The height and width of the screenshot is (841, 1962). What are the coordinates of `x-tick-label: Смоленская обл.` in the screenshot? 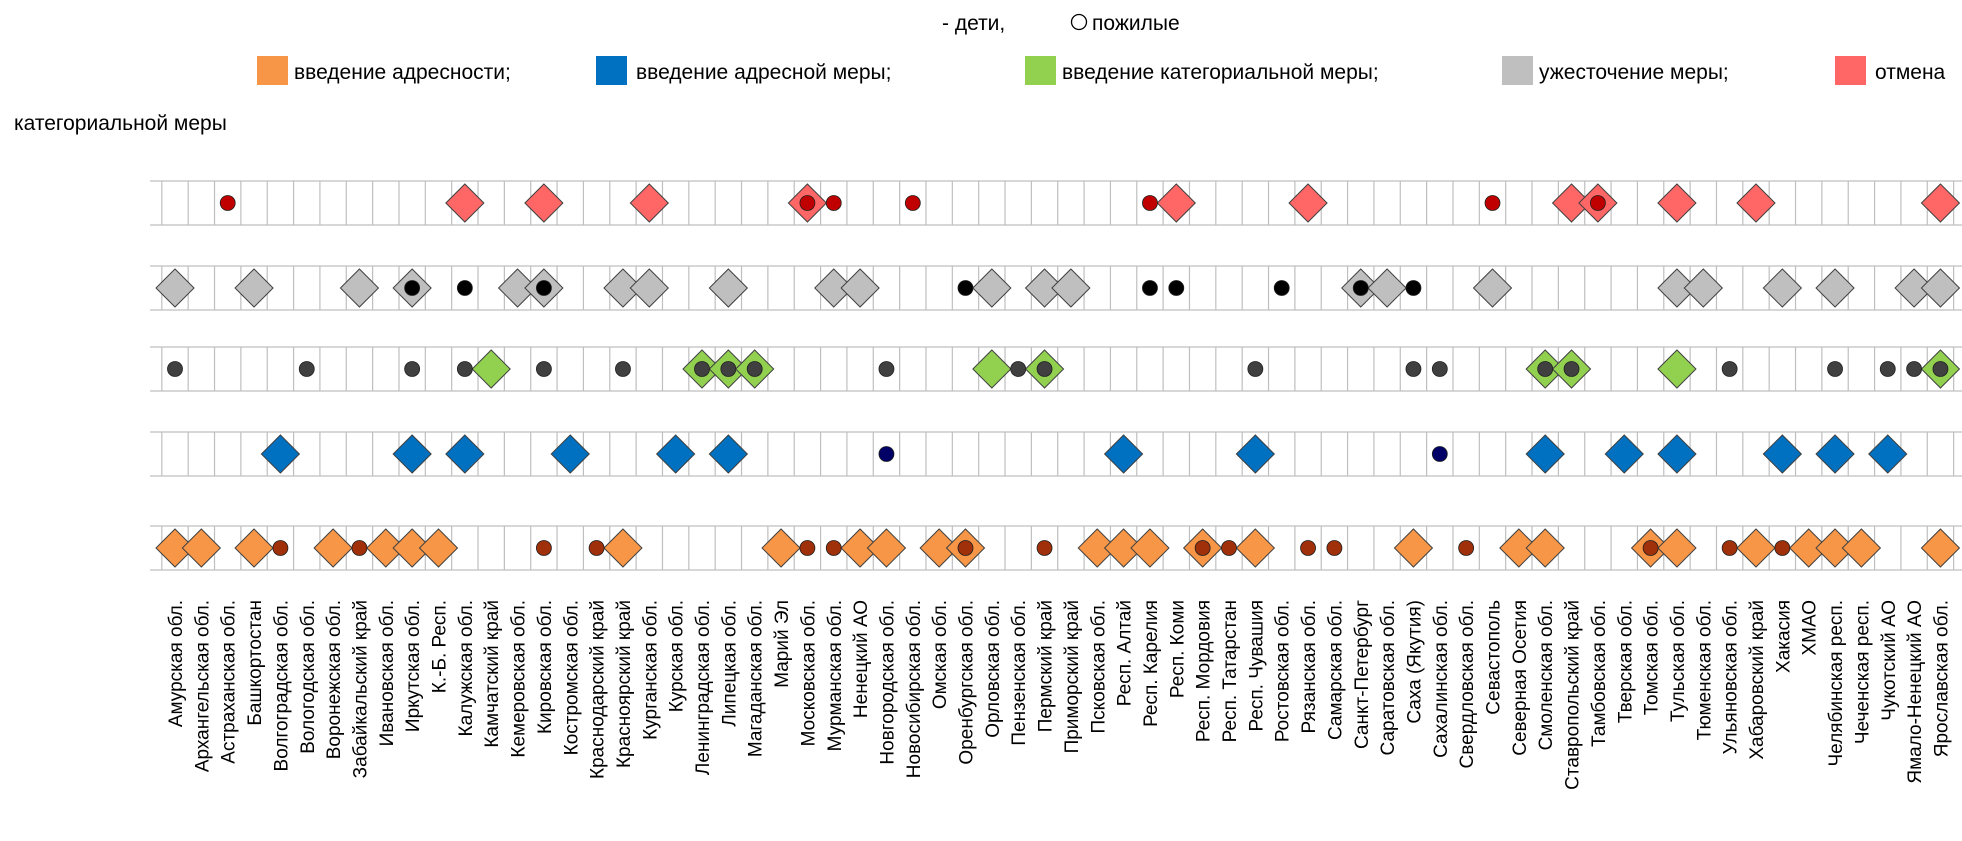 It's located at (1546, 675).